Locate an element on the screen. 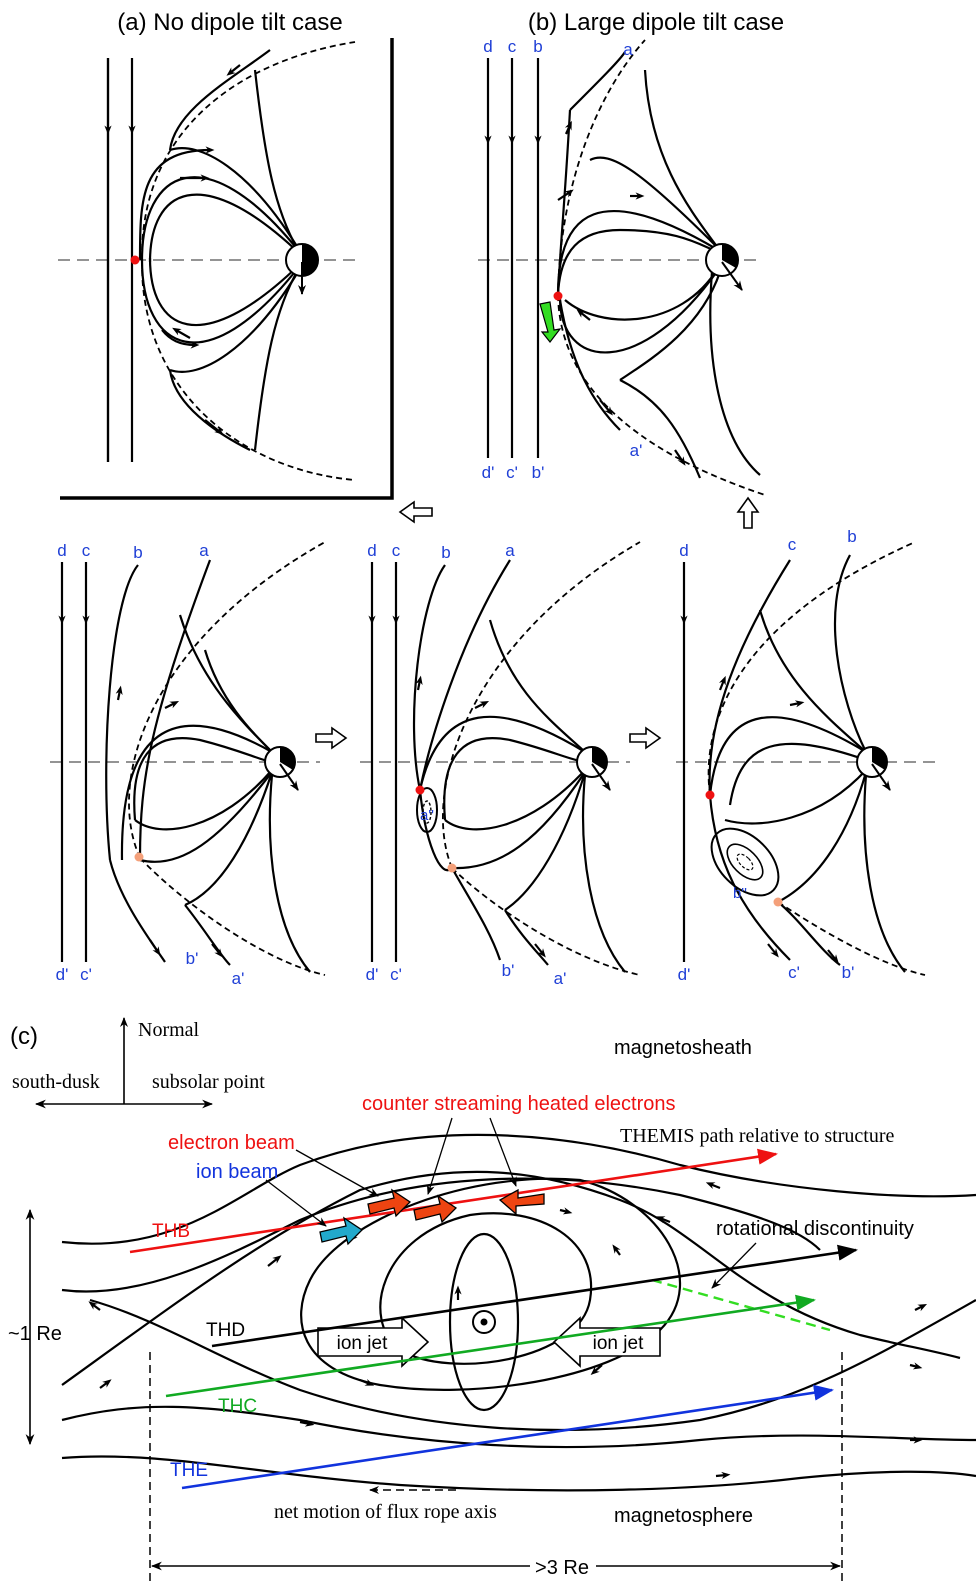 Image resolution: width=976 pixels, height=1585 pixels. step-3-panel: b'' d c b d' c' b' is located at coordinates (808, 755).